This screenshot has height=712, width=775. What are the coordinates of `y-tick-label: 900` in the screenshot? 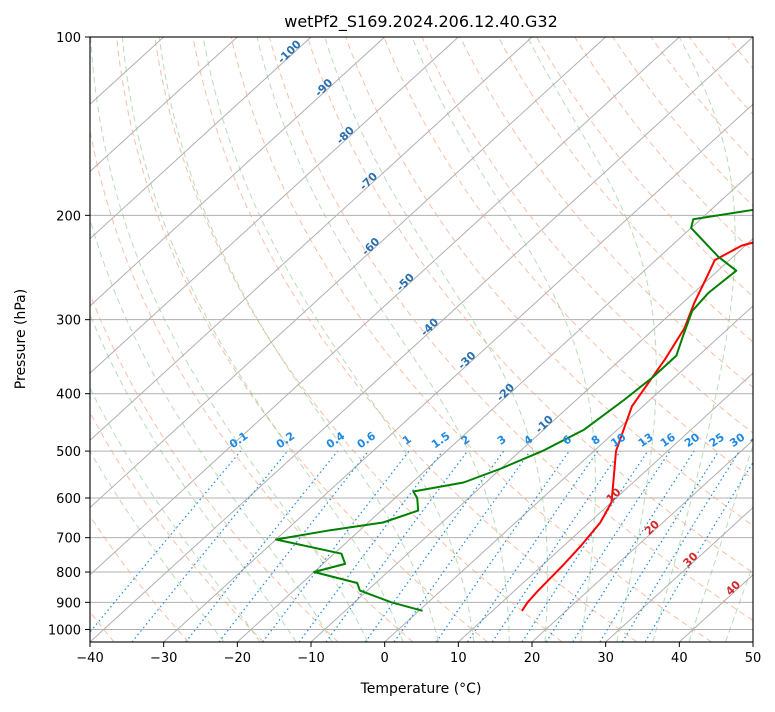 It's located at (68, 603).